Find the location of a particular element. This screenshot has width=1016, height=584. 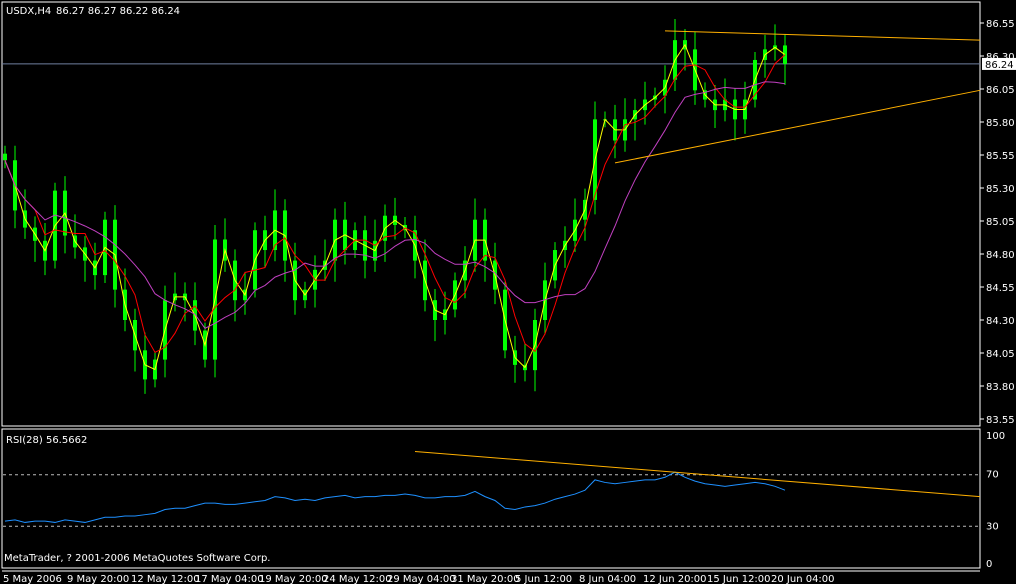

time-tick-label: 20 Jun 04:00 is located at coordinates (803, 579).